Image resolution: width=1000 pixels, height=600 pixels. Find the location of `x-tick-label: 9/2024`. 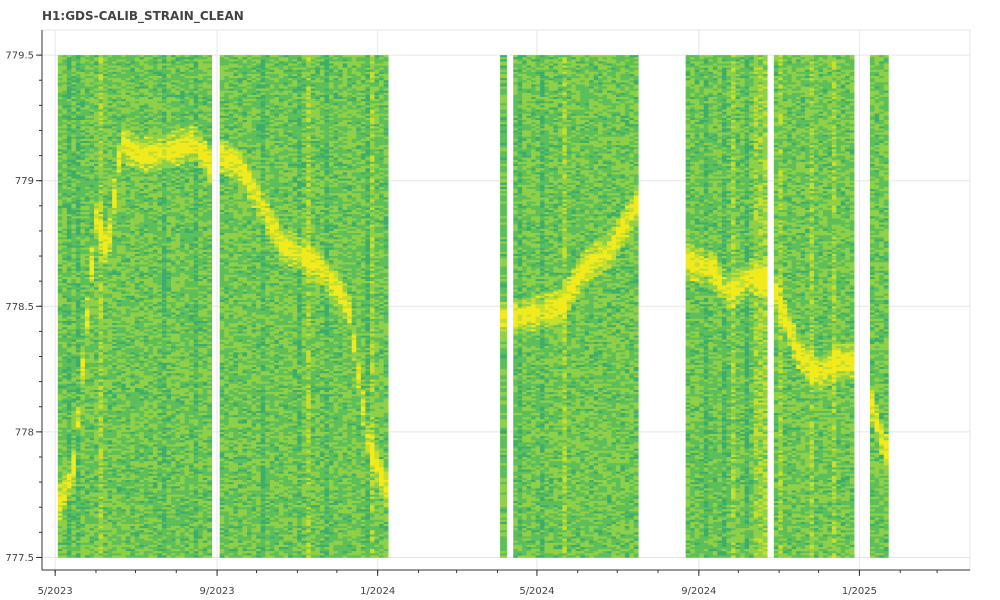

x-tick-label: 9/2024 is located at coordinates (698, 591).